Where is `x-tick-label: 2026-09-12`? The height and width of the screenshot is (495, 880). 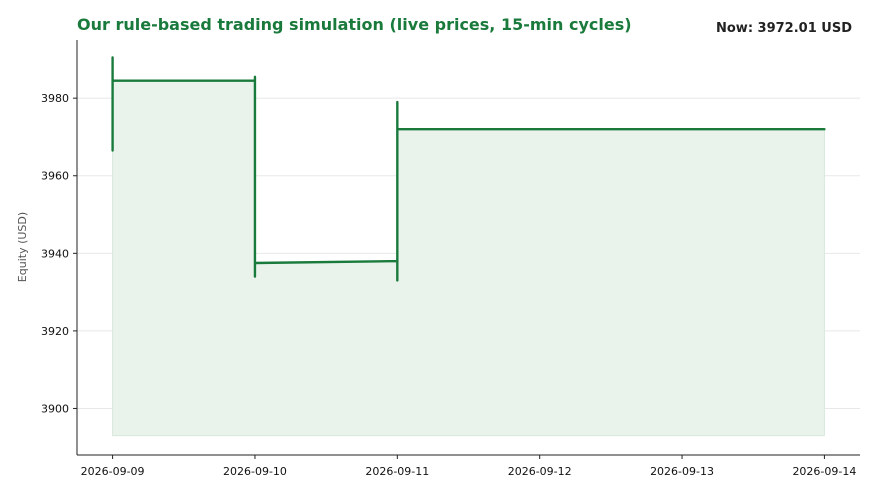 x-tick-label: 2026-09-12 is located at coordinates (540, 471).